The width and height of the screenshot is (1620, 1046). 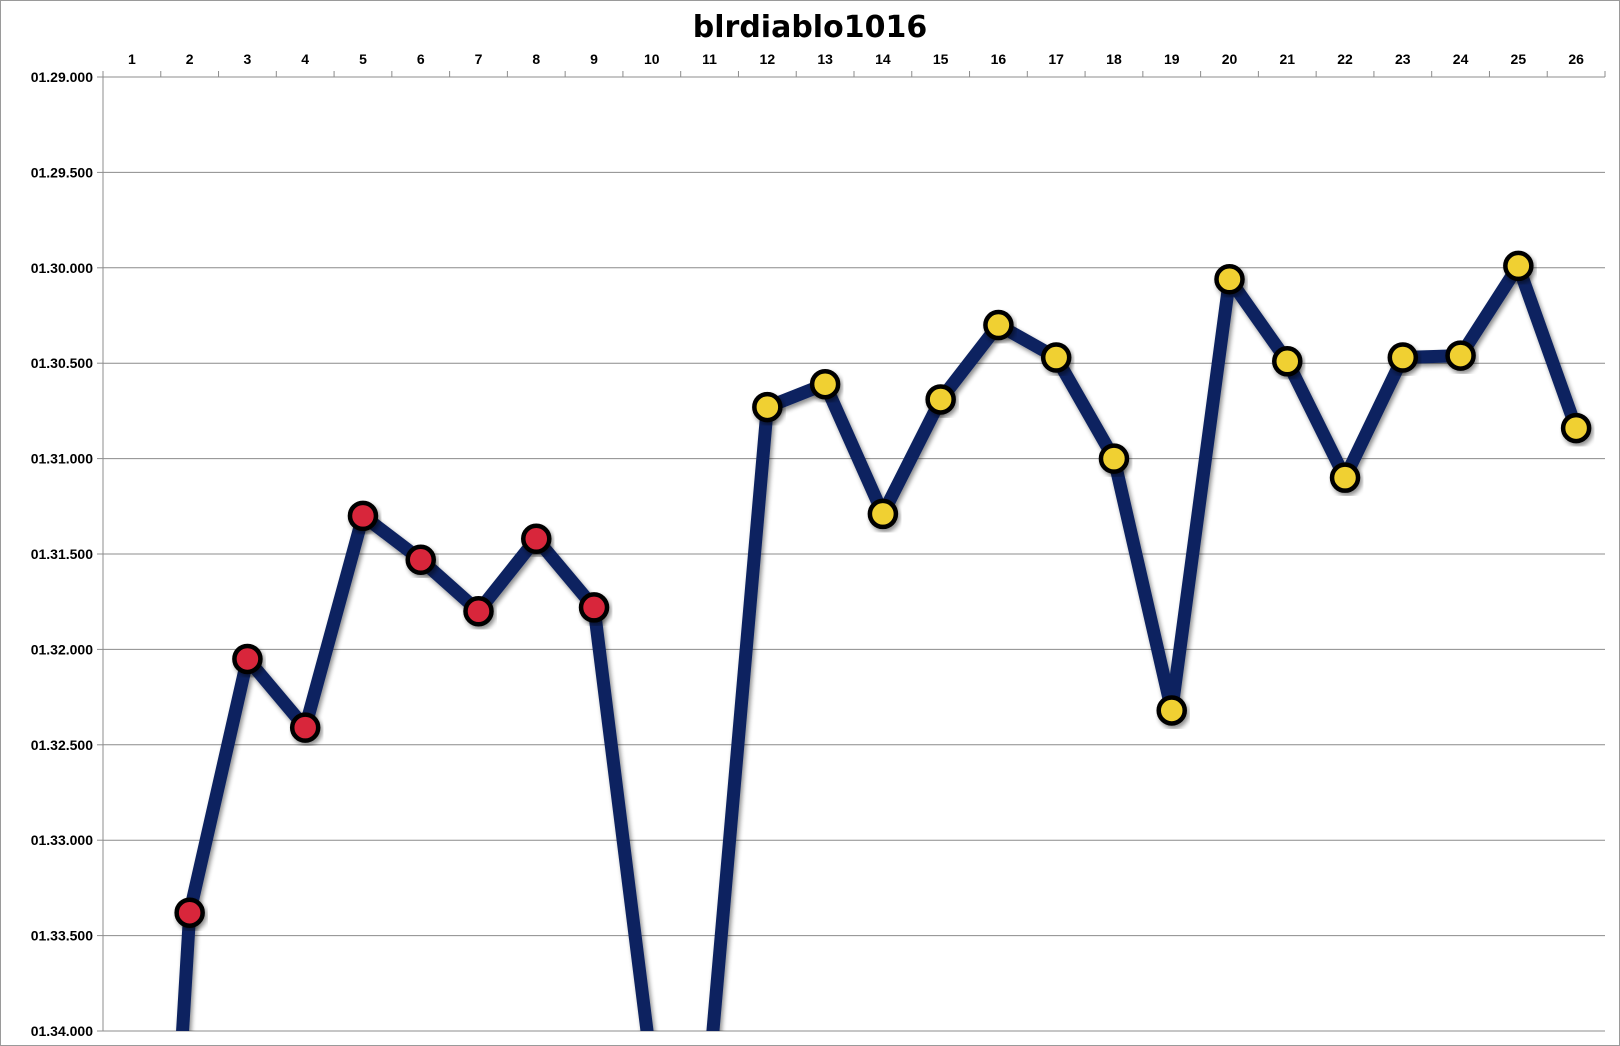 What do you see at coordinates (652, 59) in the screenshot?
I see `x-tick-label: 10` at bounding box center [652, 59].